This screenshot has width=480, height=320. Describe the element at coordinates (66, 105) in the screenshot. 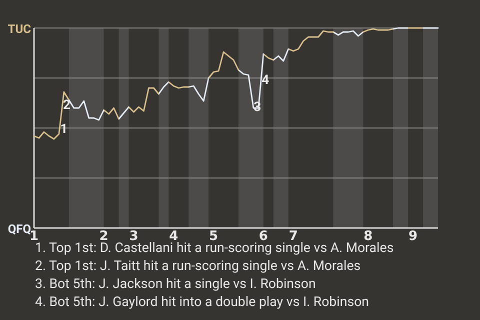

I see `annotation: 2` at that location.